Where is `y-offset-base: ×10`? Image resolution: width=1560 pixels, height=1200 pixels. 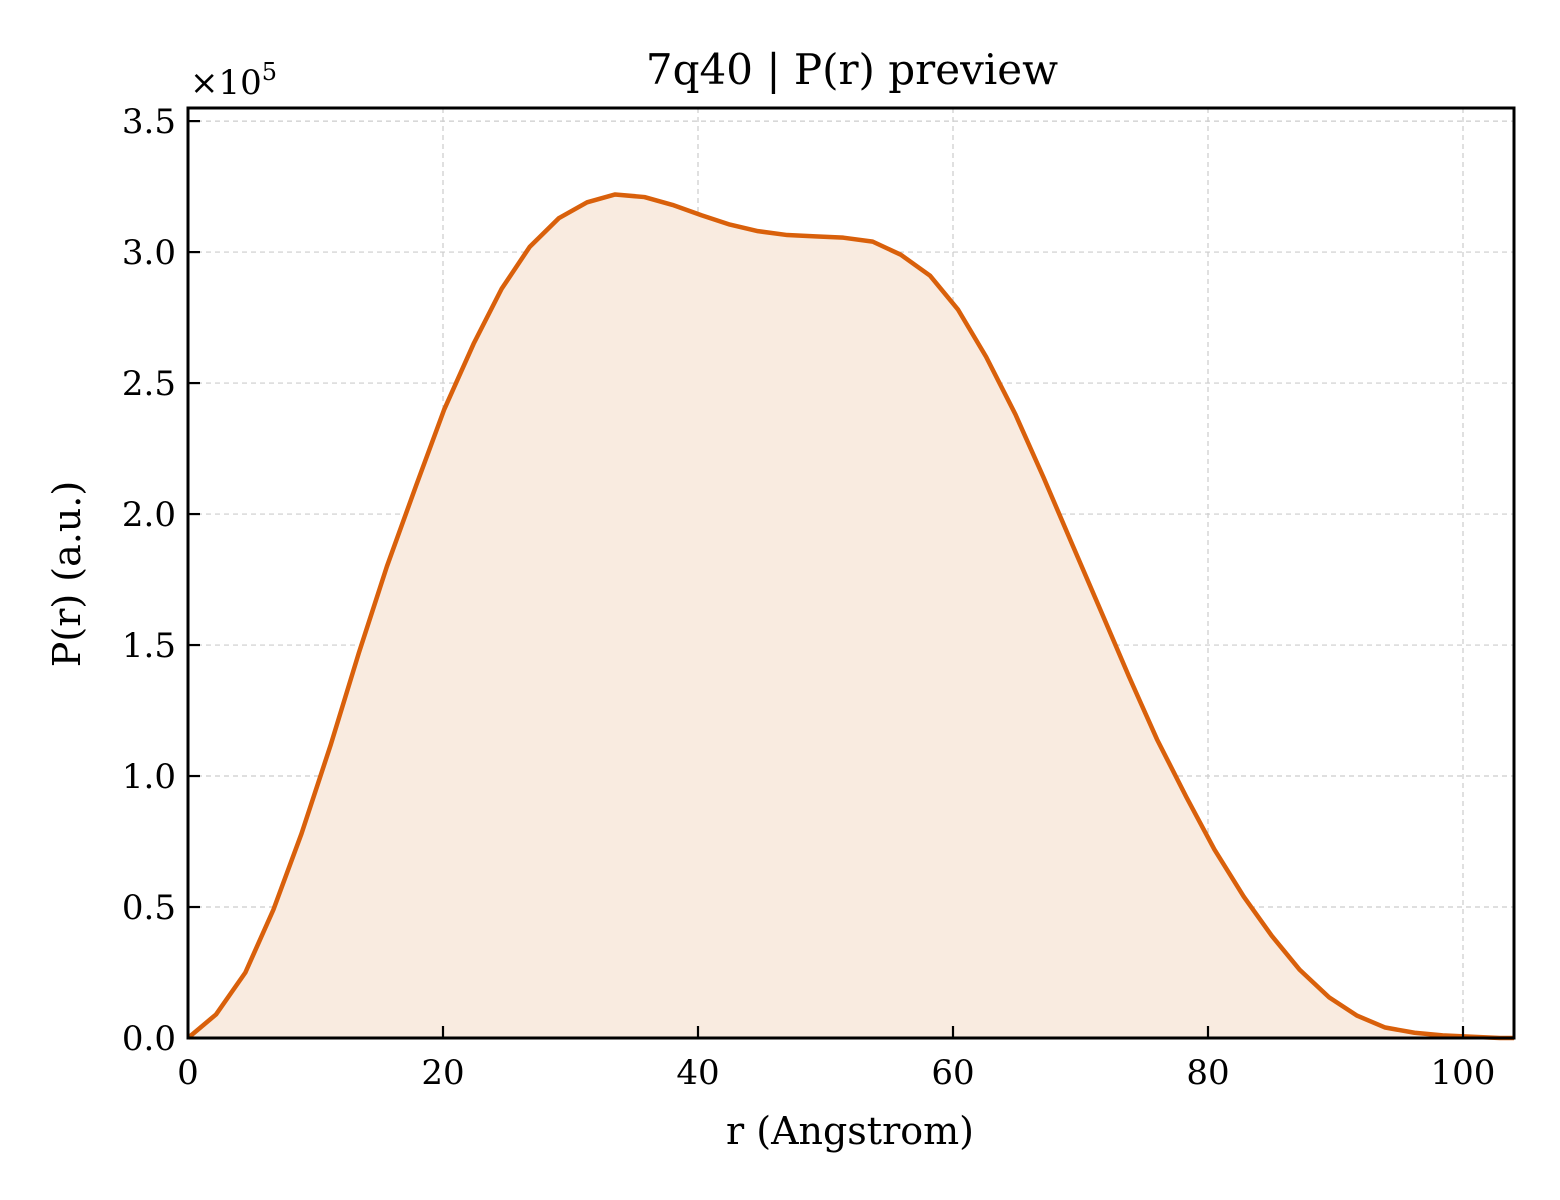
y-offset-base: ×10 is located at coordinates (226, 83).